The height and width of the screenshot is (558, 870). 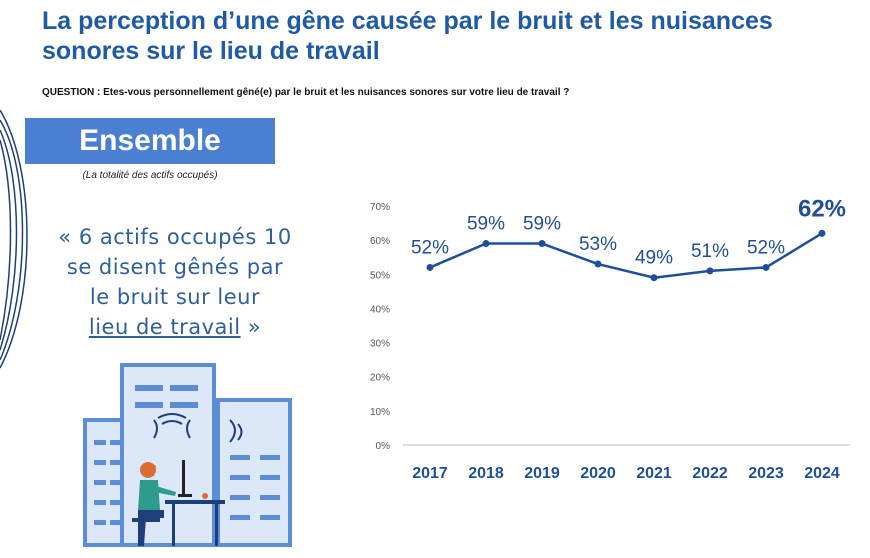 What do you see at coordinates (383, 446) in the screenshot?
I see `y-tick-label: 0%` at bounding box center [383, 446].